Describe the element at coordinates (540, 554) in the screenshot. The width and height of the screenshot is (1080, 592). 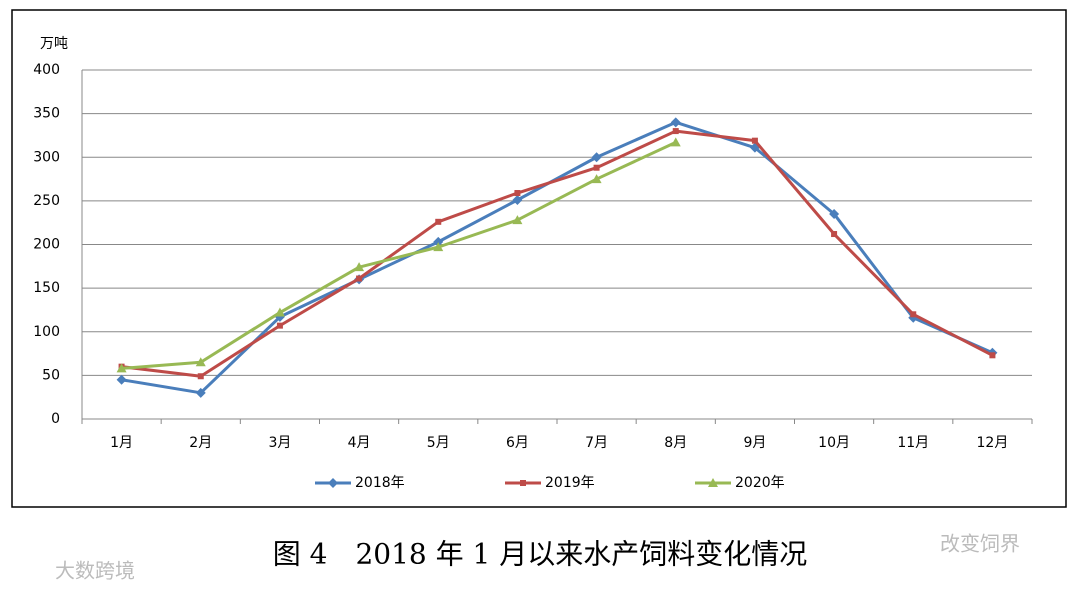
I see `chart-title: 图 4 2018 年 1 月以来水产饲料变化情况` at that location.